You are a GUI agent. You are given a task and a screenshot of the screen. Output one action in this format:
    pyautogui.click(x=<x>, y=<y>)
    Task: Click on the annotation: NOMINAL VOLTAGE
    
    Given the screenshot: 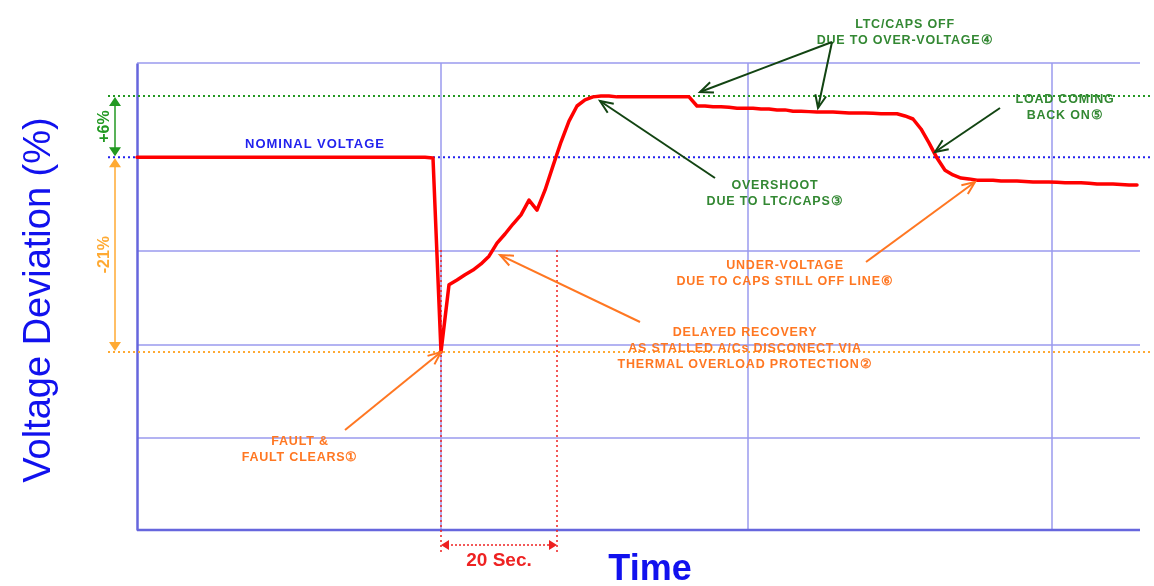 What is the action you would take?
    pyautogui.click(x=315, y=144)
    